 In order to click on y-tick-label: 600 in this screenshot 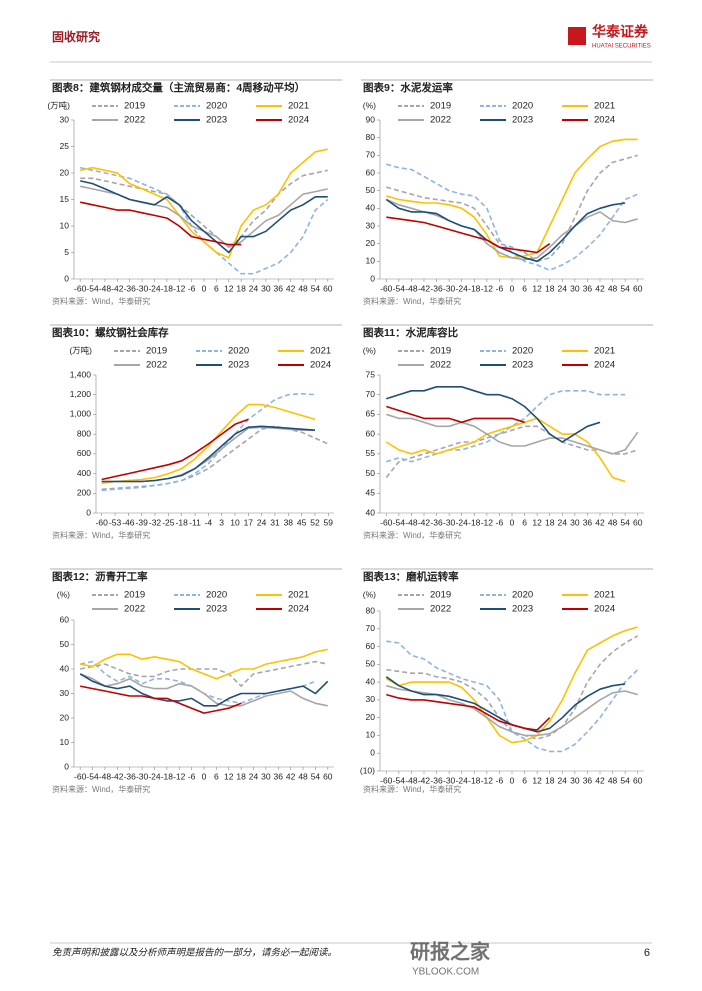, I will do `click(84, 453)`.